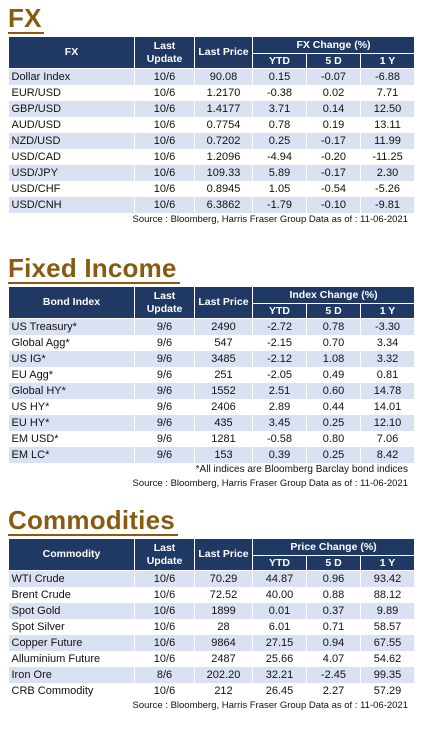  Describe the element at coordinates (71, 578) in the screenshot. I see `cell-name: WTI Crude` at that location.